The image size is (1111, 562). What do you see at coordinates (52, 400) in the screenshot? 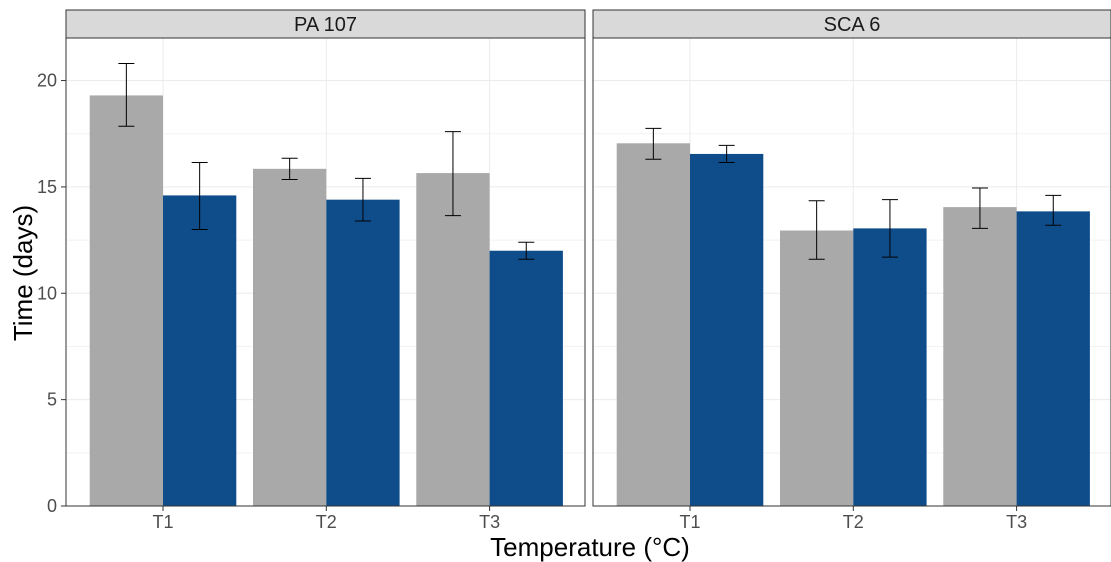
I see `y-tick-label: 5` at bounding box center [52, 400].